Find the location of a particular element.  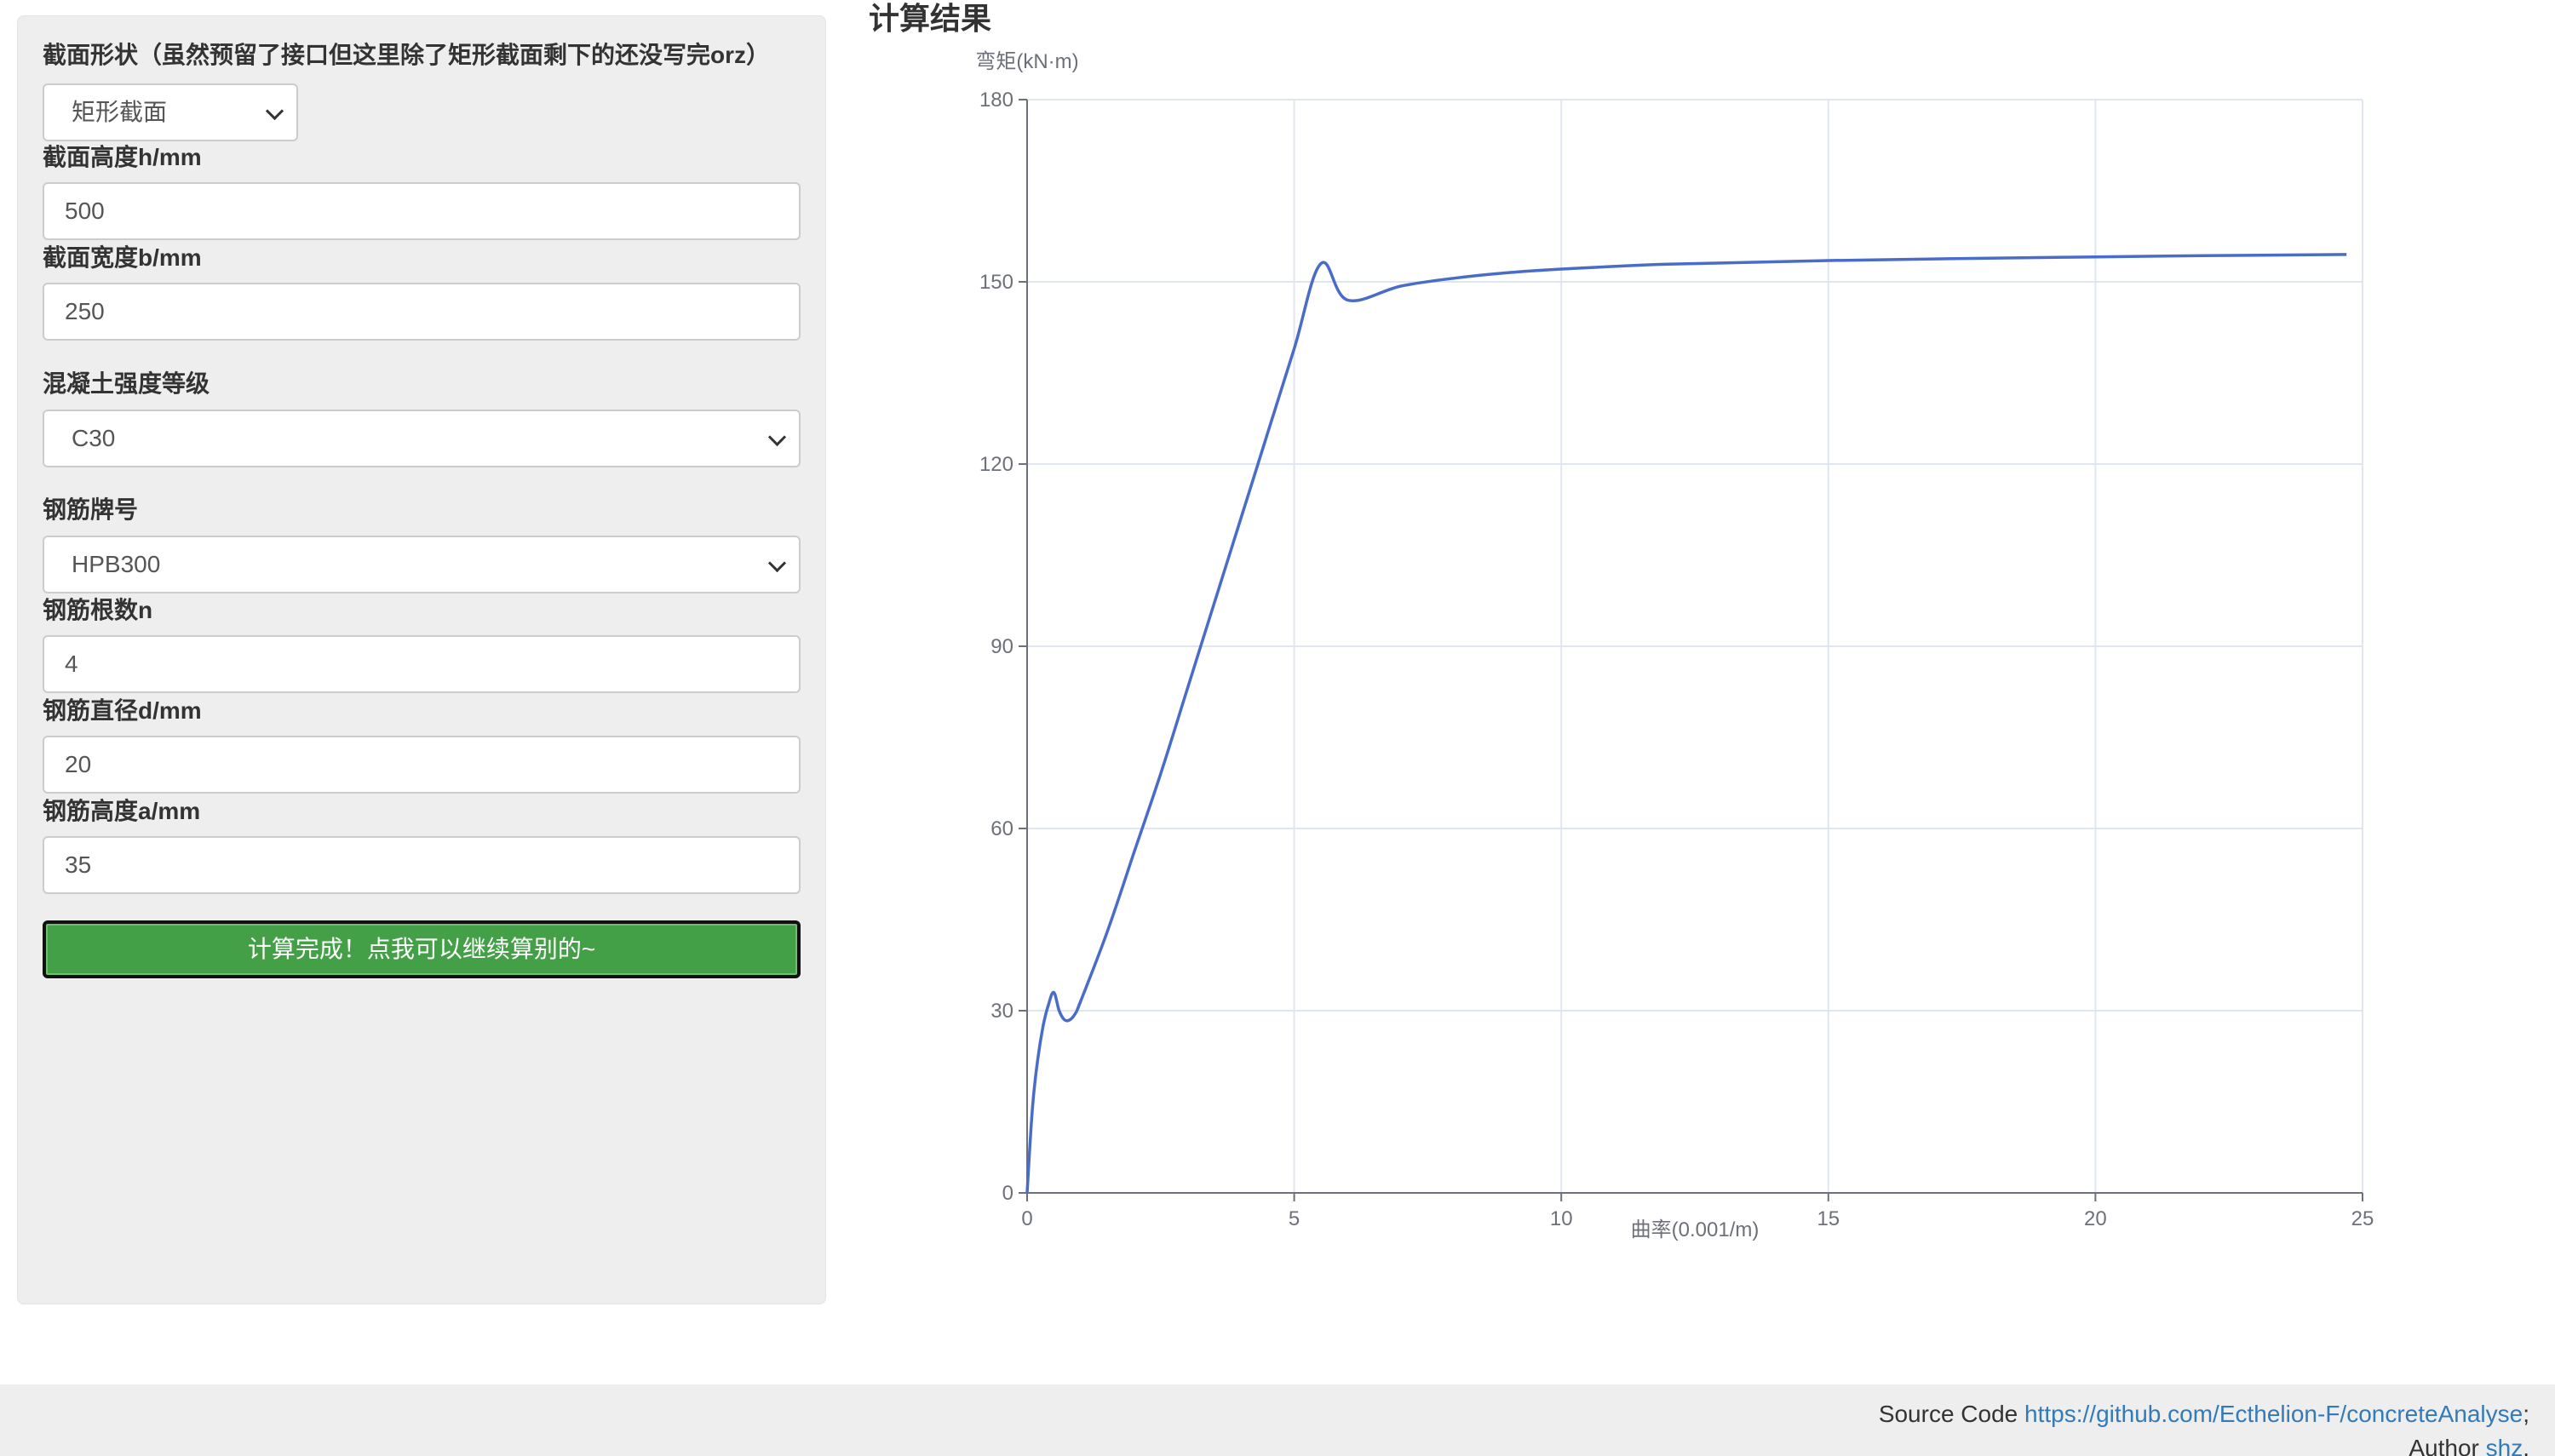

x-tick-label: 20 is located at coordinates (2095, 1219).